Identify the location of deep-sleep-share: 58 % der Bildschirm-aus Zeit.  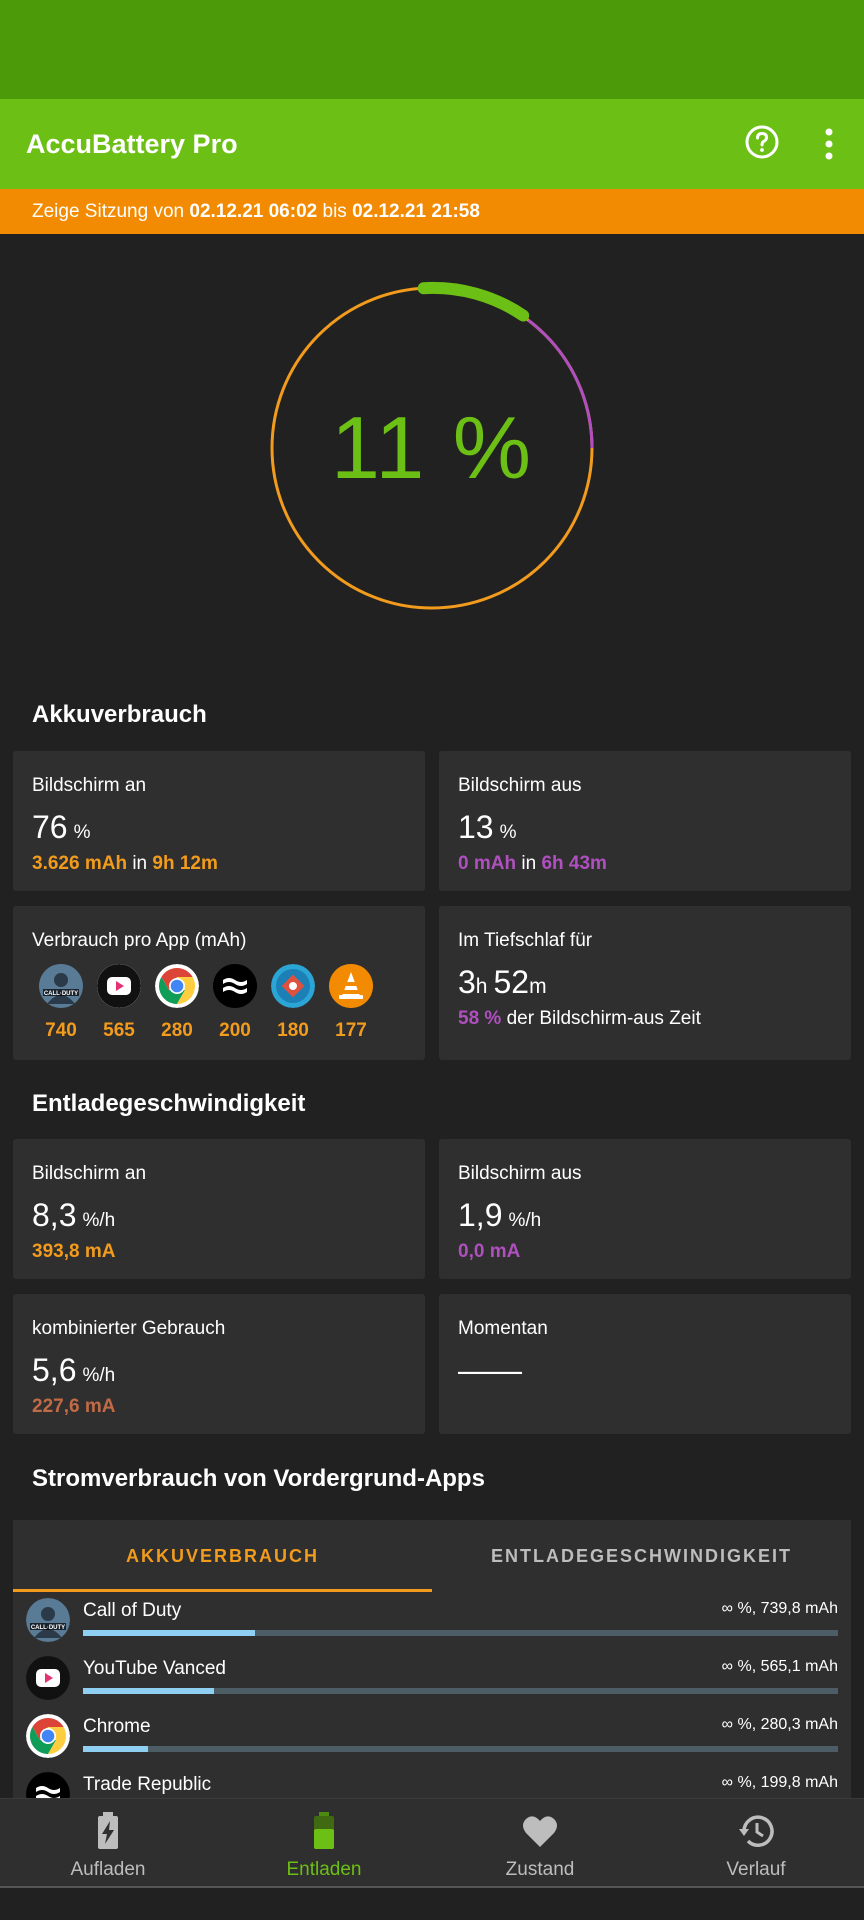
(579, 1018).